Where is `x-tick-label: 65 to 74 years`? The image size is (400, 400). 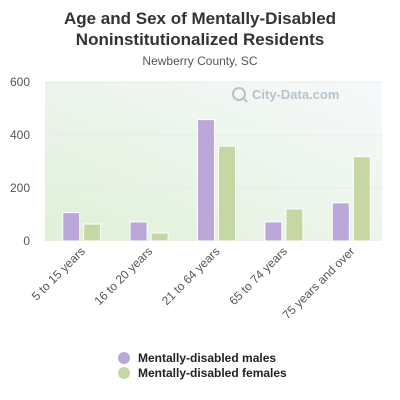 x-tick-label: 65 to 74 years is located at coordinates (258, 276).